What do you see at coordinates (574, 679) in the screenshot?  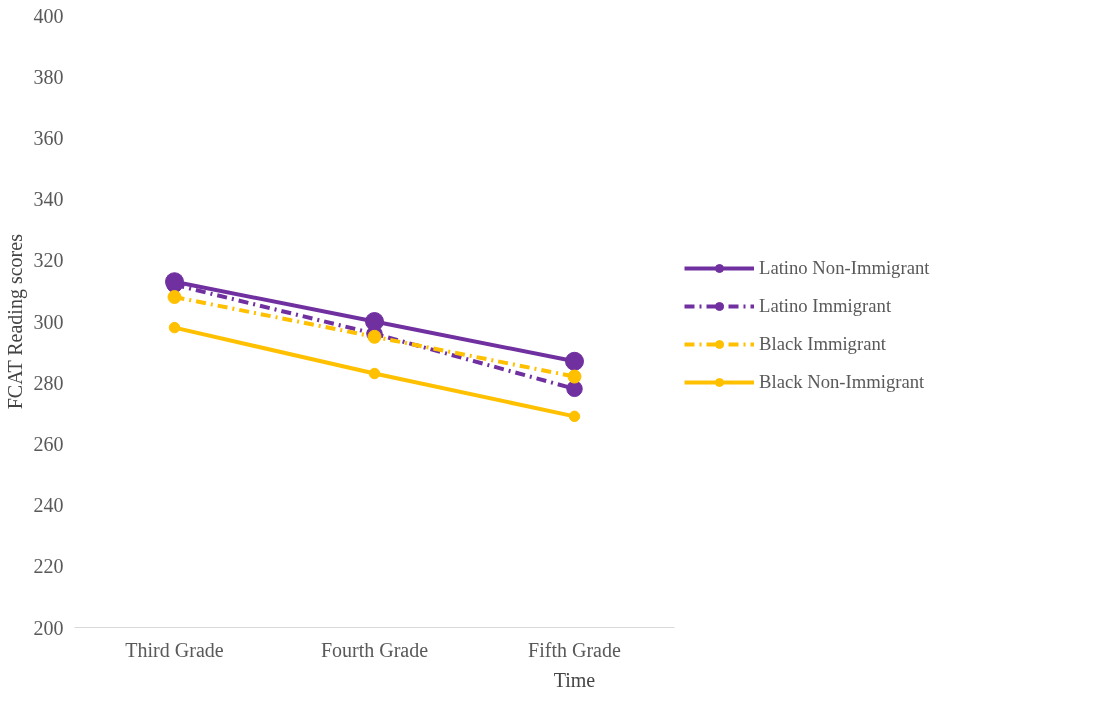 I see `x-axis-title: Time` at bounding box center [574, 679].